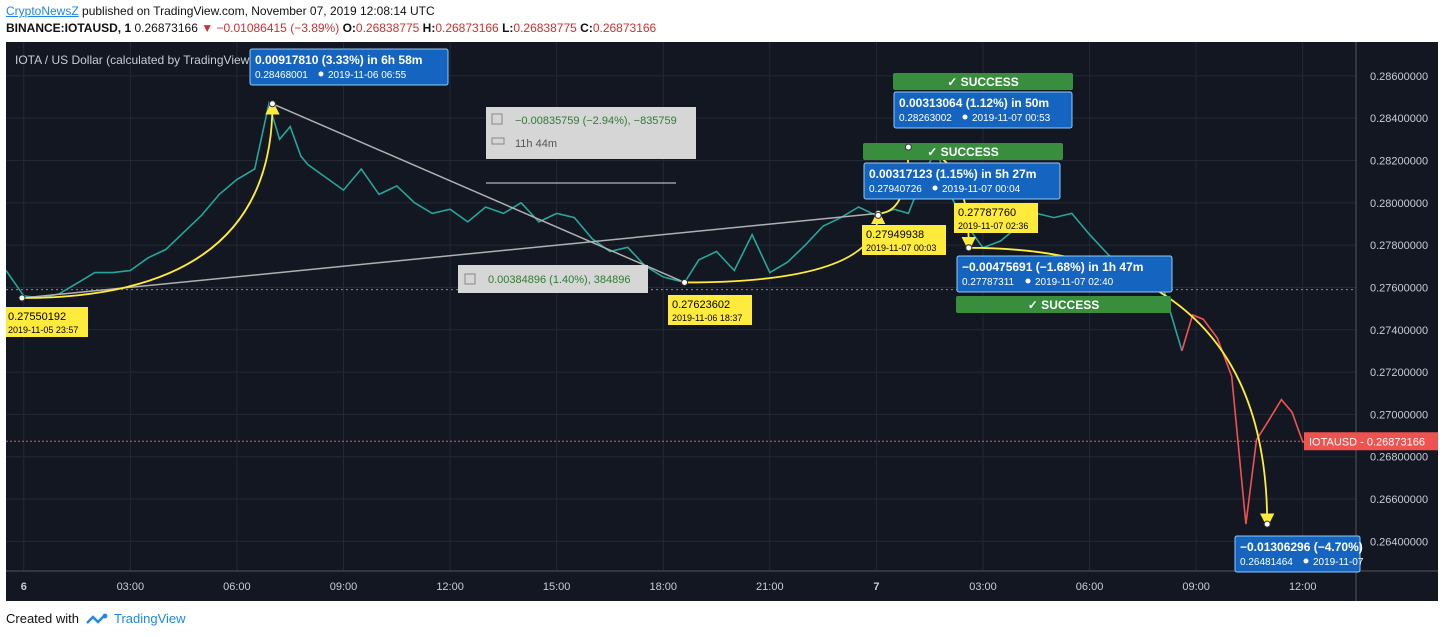 The image size is (1444, 637). I want to click on tradingview-brand: TradingView, so click(150, 618).